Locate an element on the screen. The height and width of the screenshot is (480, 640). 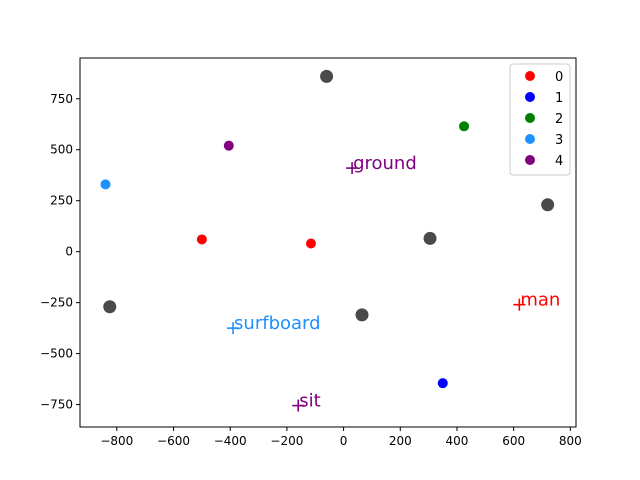
y-tick-label: 750 is located at coordinates (61, 99).